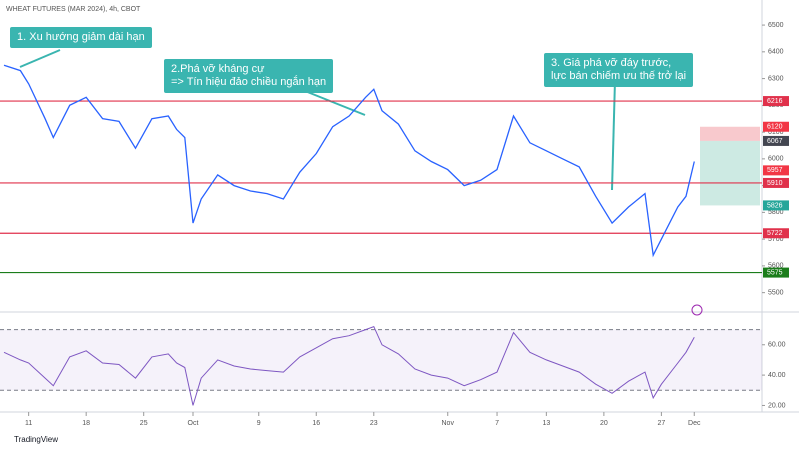 This screenshot has width=799, height=451. I want to click on x-tick-label: 23, so click(374, 423).